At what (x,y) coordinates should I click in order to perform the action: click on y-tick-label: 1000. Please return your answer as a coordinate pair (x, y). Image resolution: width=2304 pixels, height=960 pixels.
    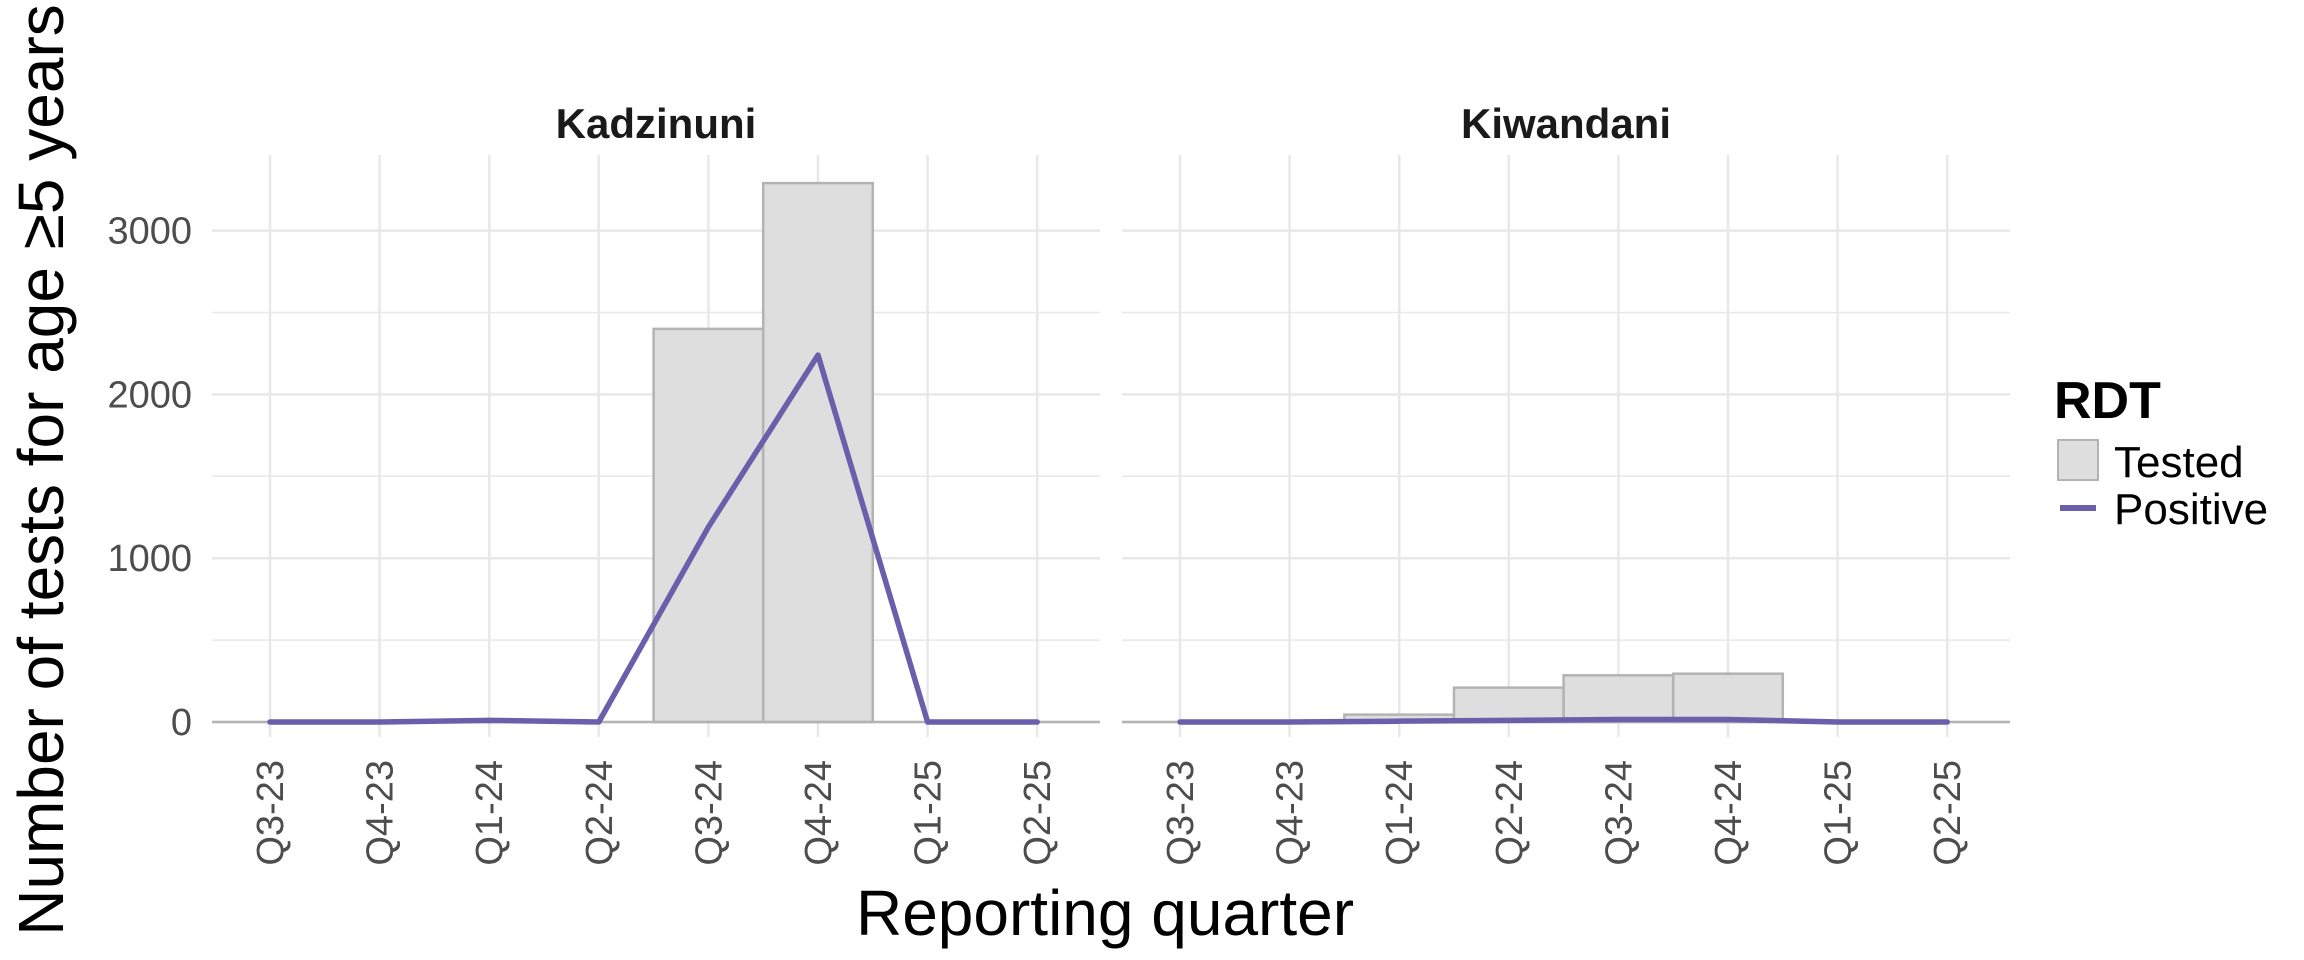
    Looking at the image, I should click on (149, 559).